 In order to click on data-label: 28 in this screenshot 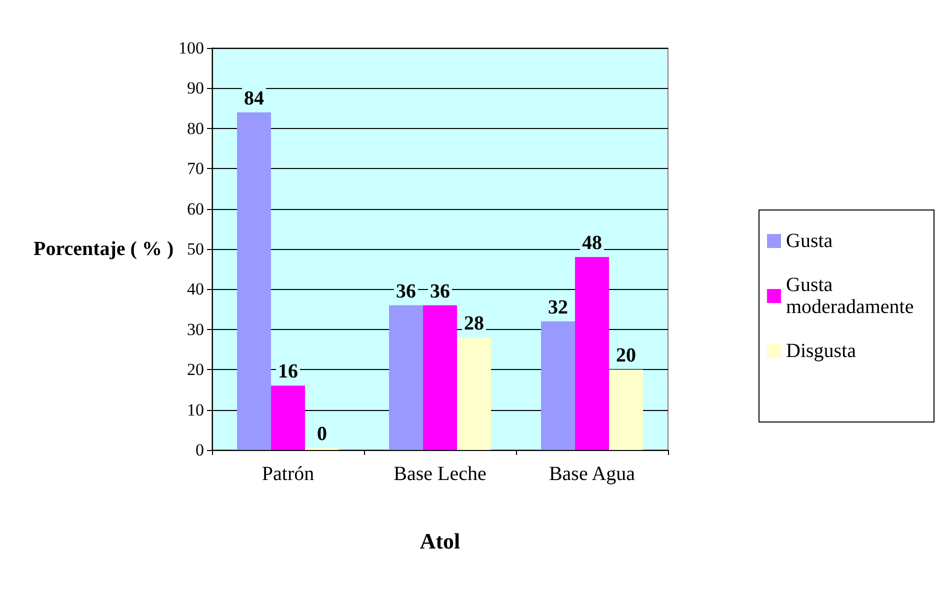, I will do `click(474, 323)`.